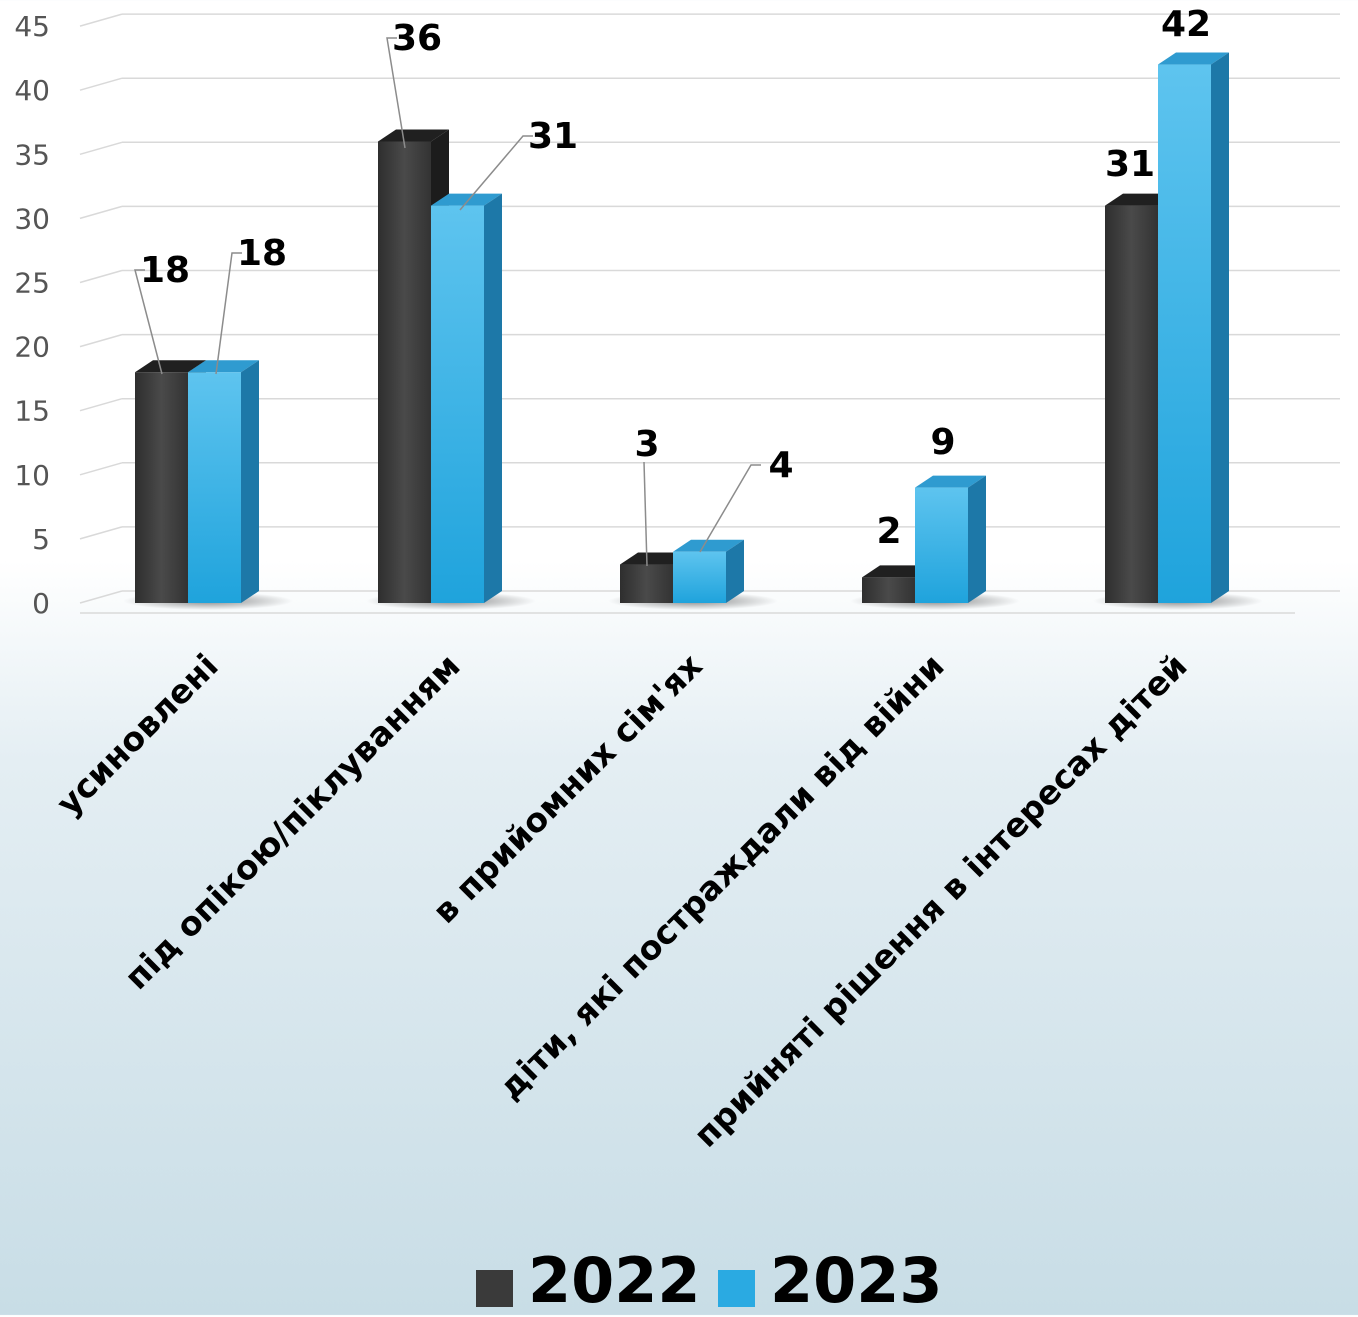 The height and width of the screenshot is (1317, 1358). I want to click on data-label-2022: 2, so click(888, 531).